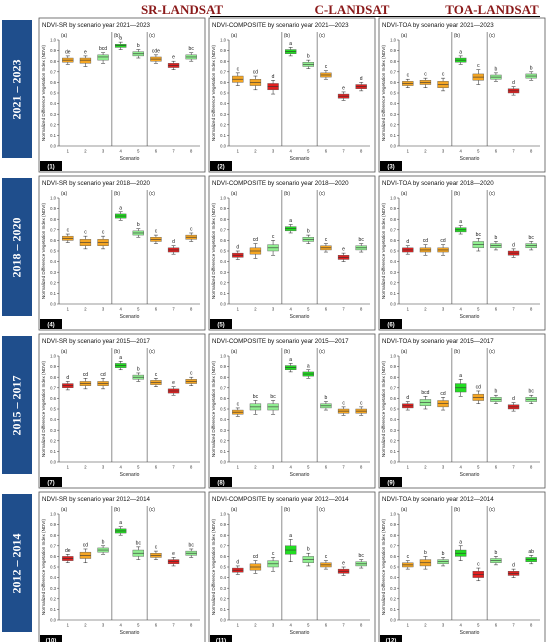  I want to click on group-label: (b), so click(287, 510).